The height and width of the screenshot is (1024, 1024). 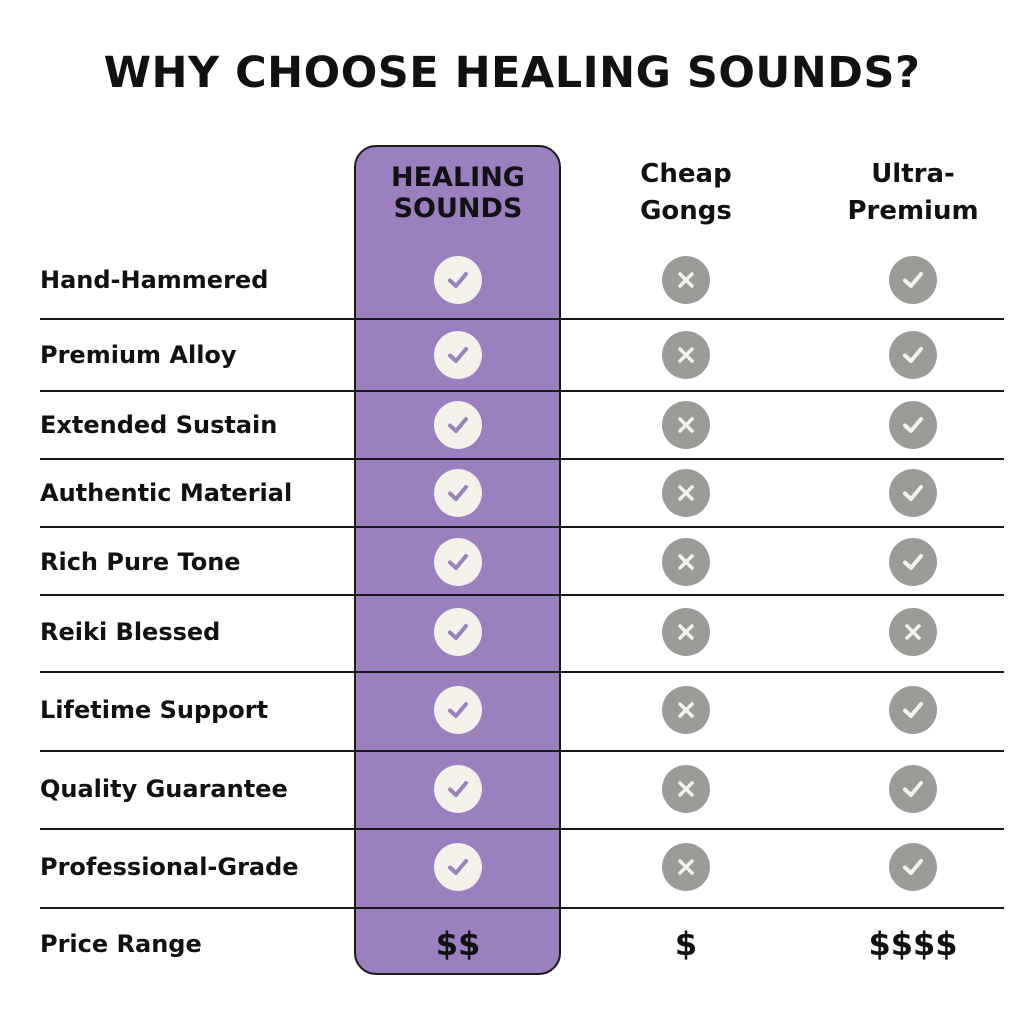 I want to click on column-header-line: Cheap, so click(x=686, y=174).